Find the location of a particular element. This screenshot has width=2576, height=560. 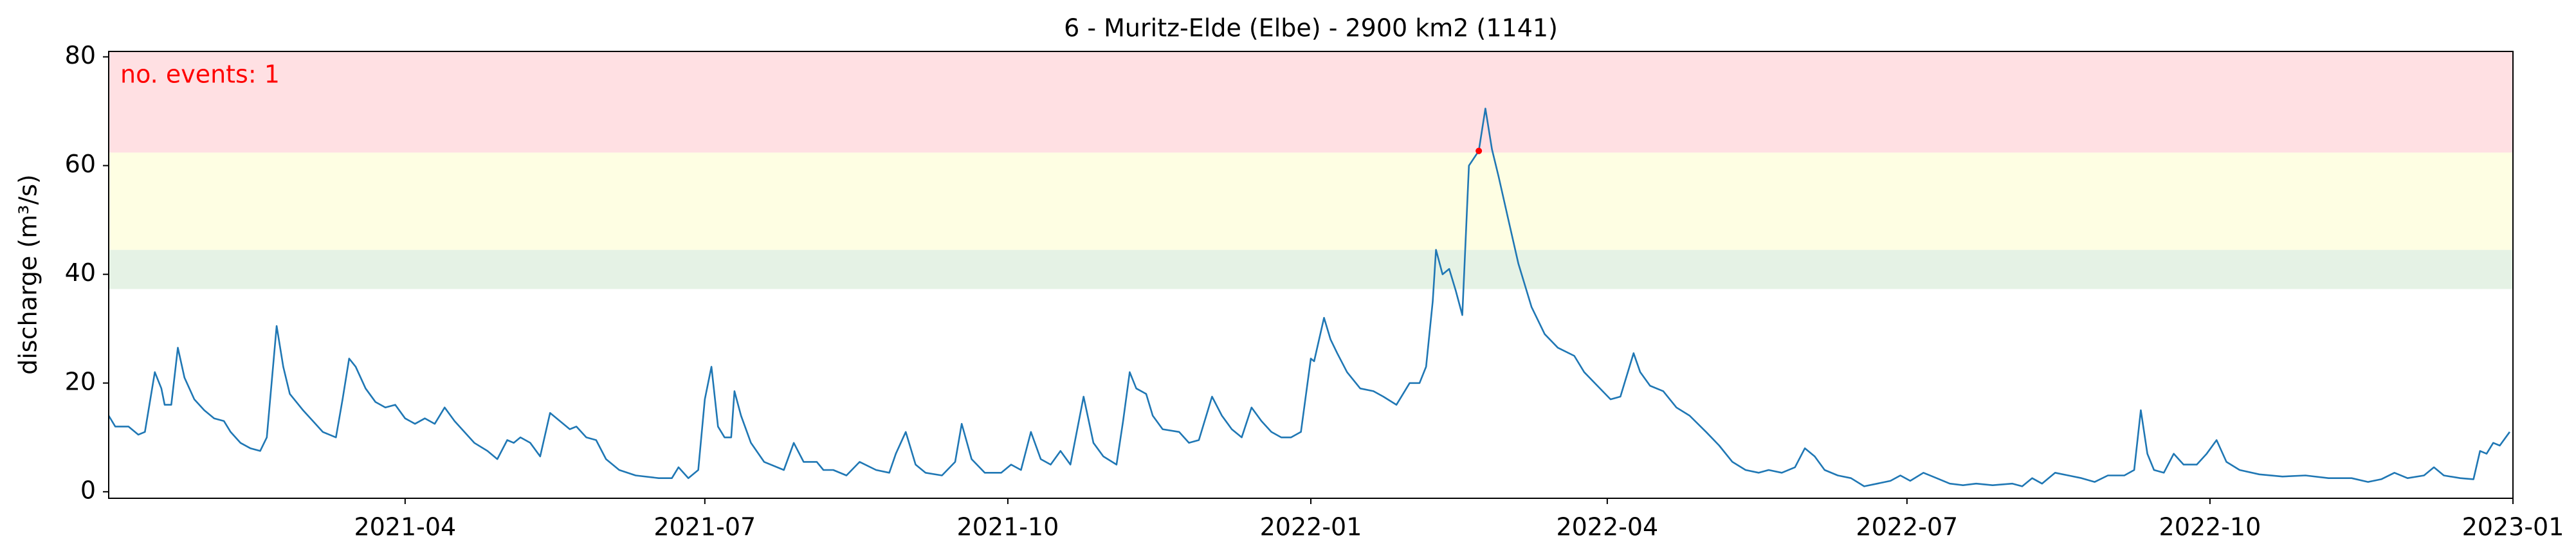

y-tick-label: 0 is located at coordinates (88, 490).